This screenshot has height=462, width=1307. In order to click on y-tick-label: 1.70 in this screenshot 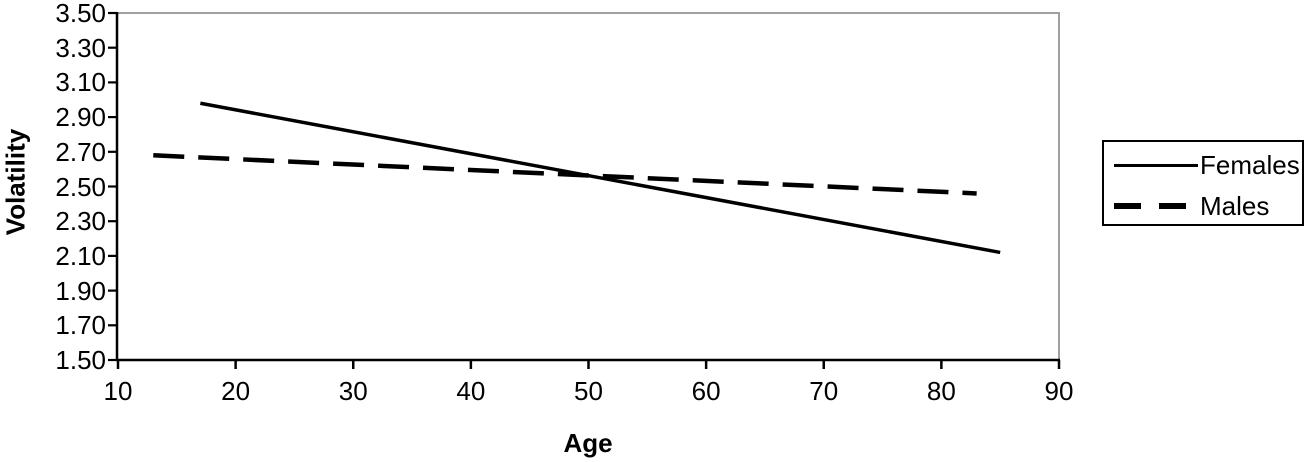, I will do `click(80, 325)`.